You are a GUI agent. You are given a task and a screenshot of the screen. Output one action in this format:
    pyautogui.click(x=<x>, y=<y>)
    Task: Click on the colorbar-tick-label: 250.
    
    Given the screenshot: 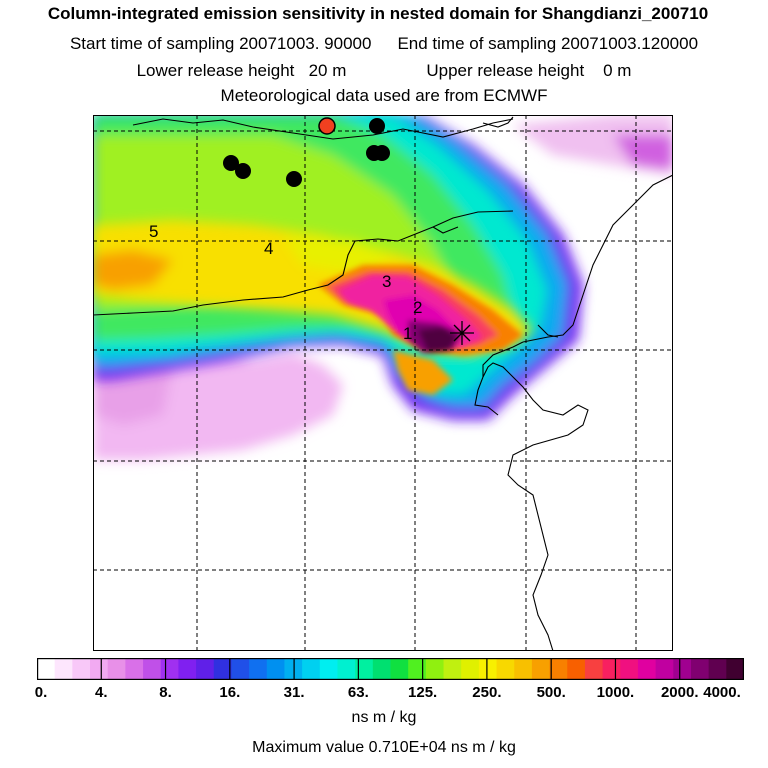 What is the action you would take?
    pyautogui.click(x=487, y=692)
    